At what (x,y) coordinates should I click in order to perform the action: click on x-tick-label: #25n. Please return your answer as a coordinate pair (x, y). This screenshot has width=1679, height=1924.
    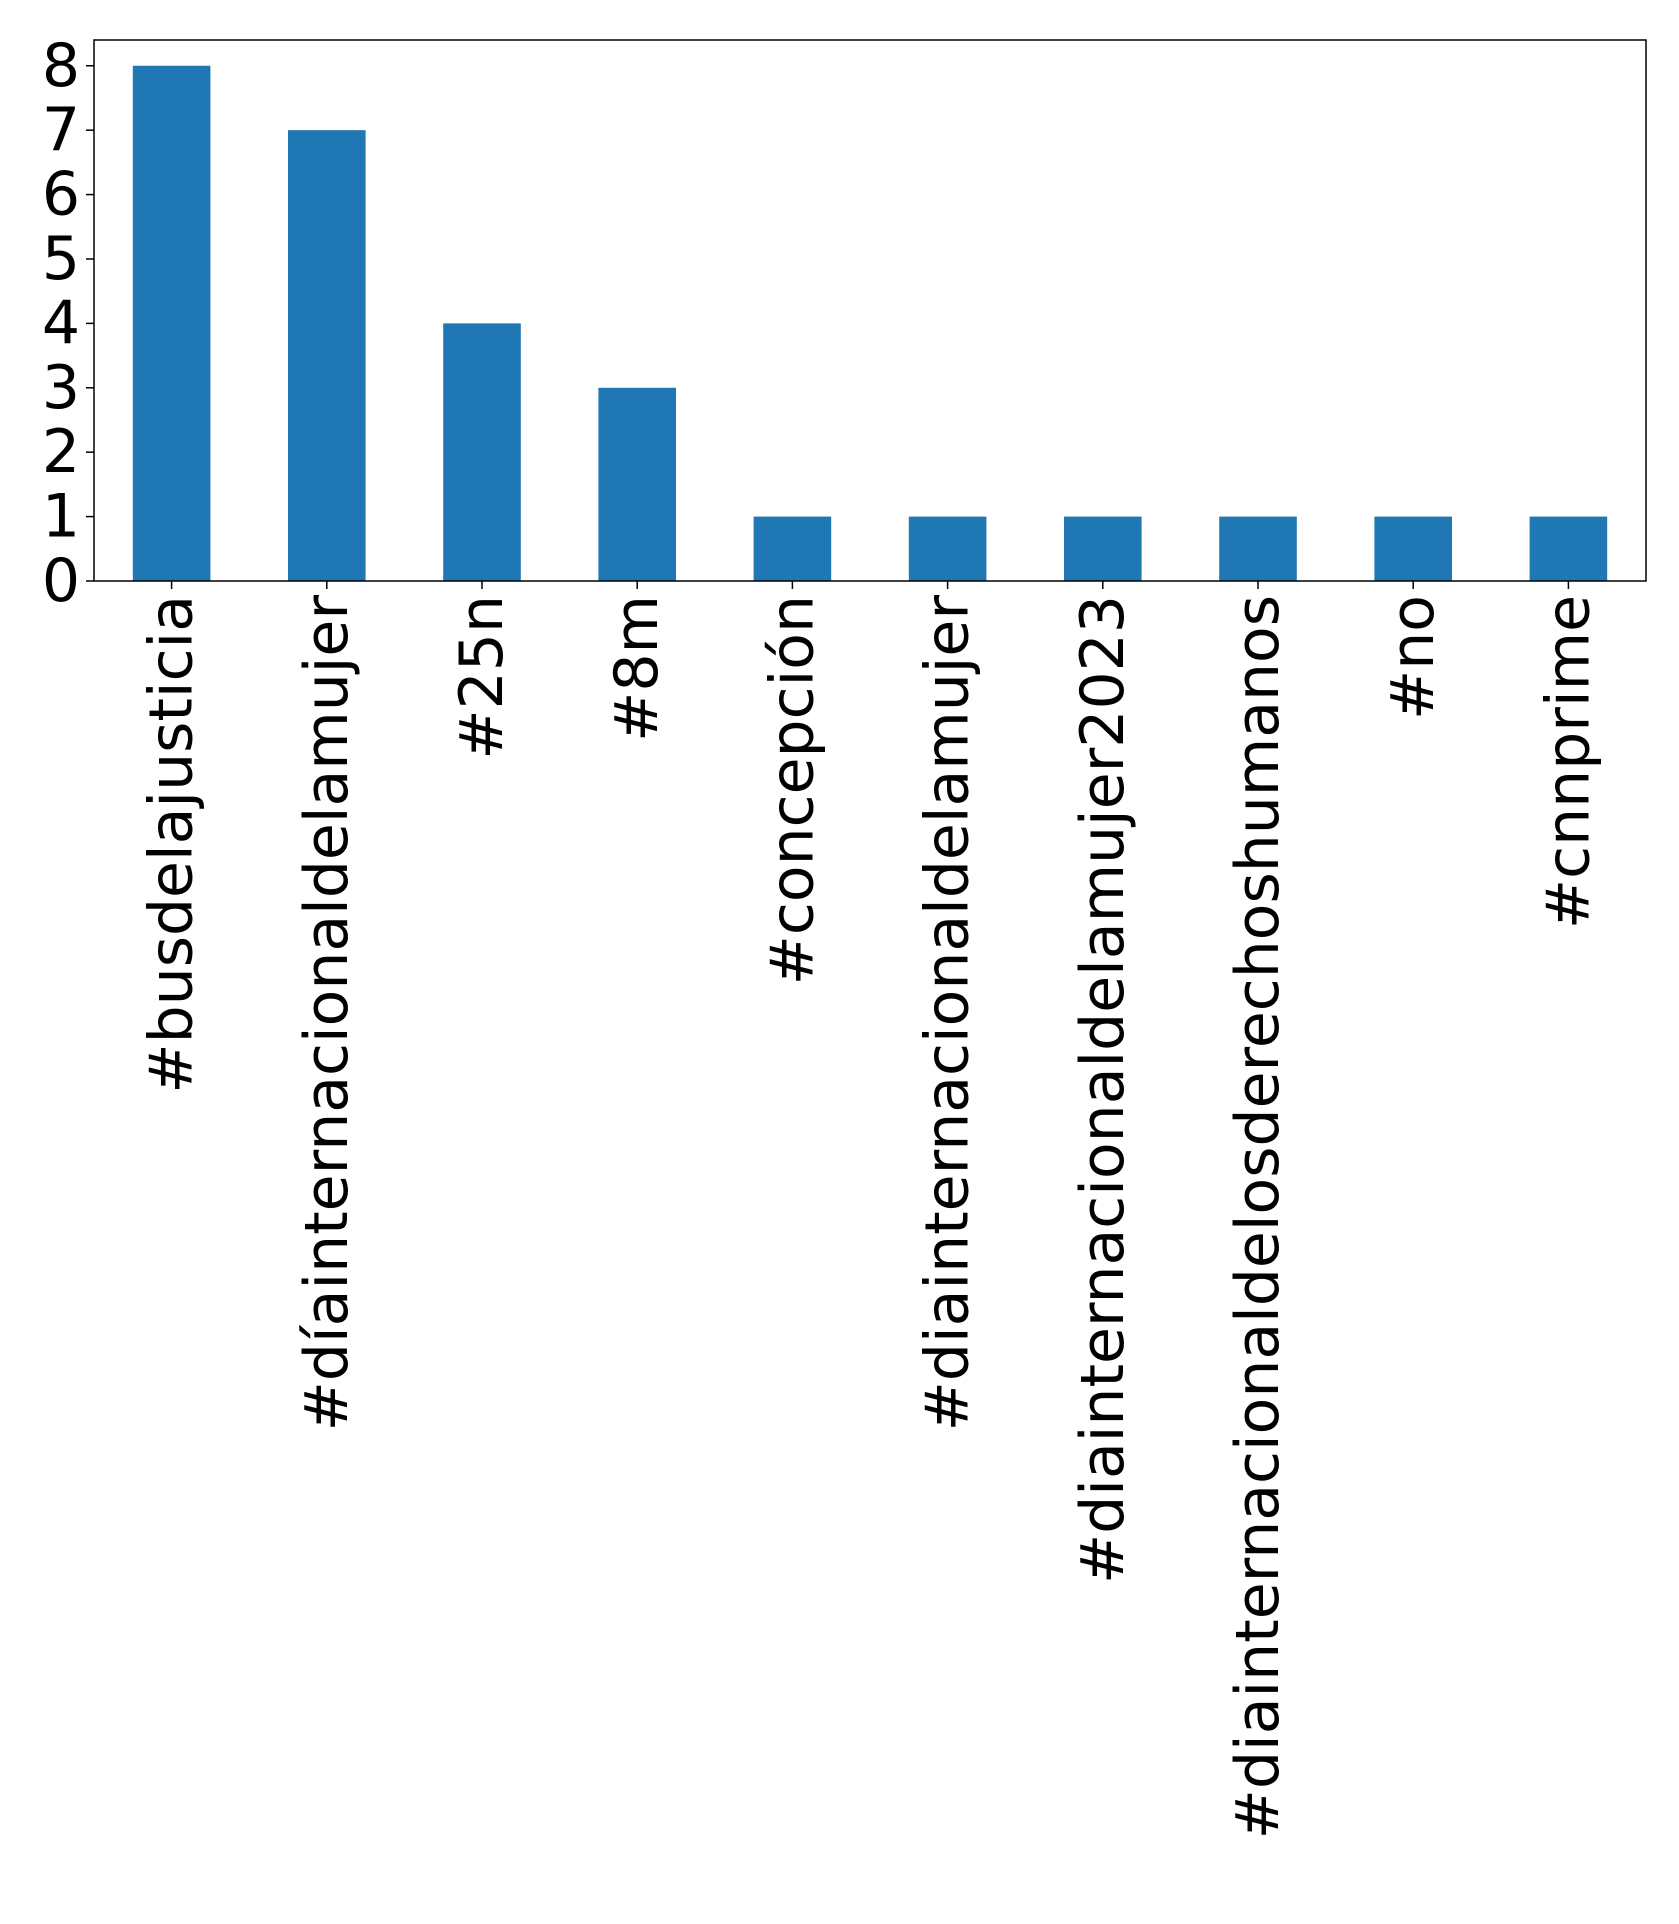
    Looking at the image, I should click on (482, 677).